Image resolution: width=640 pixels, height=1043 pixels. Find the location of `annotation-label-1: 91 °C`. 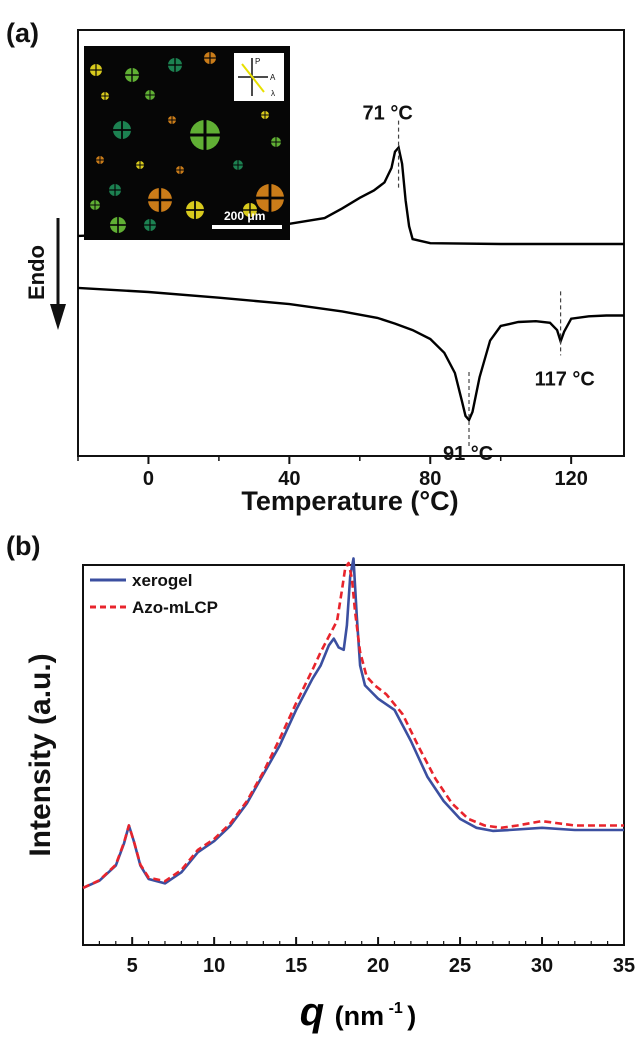

annotation-label-1: 91 °C is located at coordinates (468, 454).